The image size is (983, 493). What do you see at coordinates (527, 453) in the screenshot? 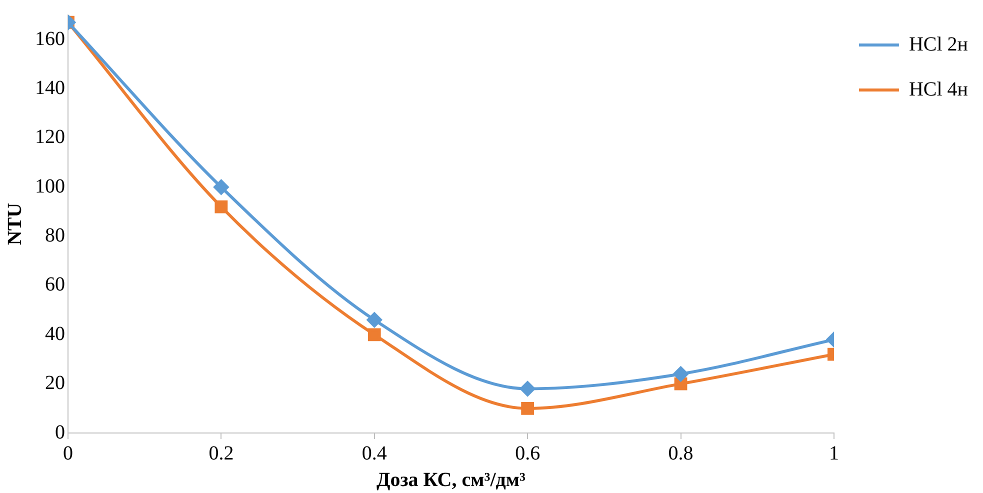
I see `x-tick-label: 0.6` at bounding box center [527, 453].